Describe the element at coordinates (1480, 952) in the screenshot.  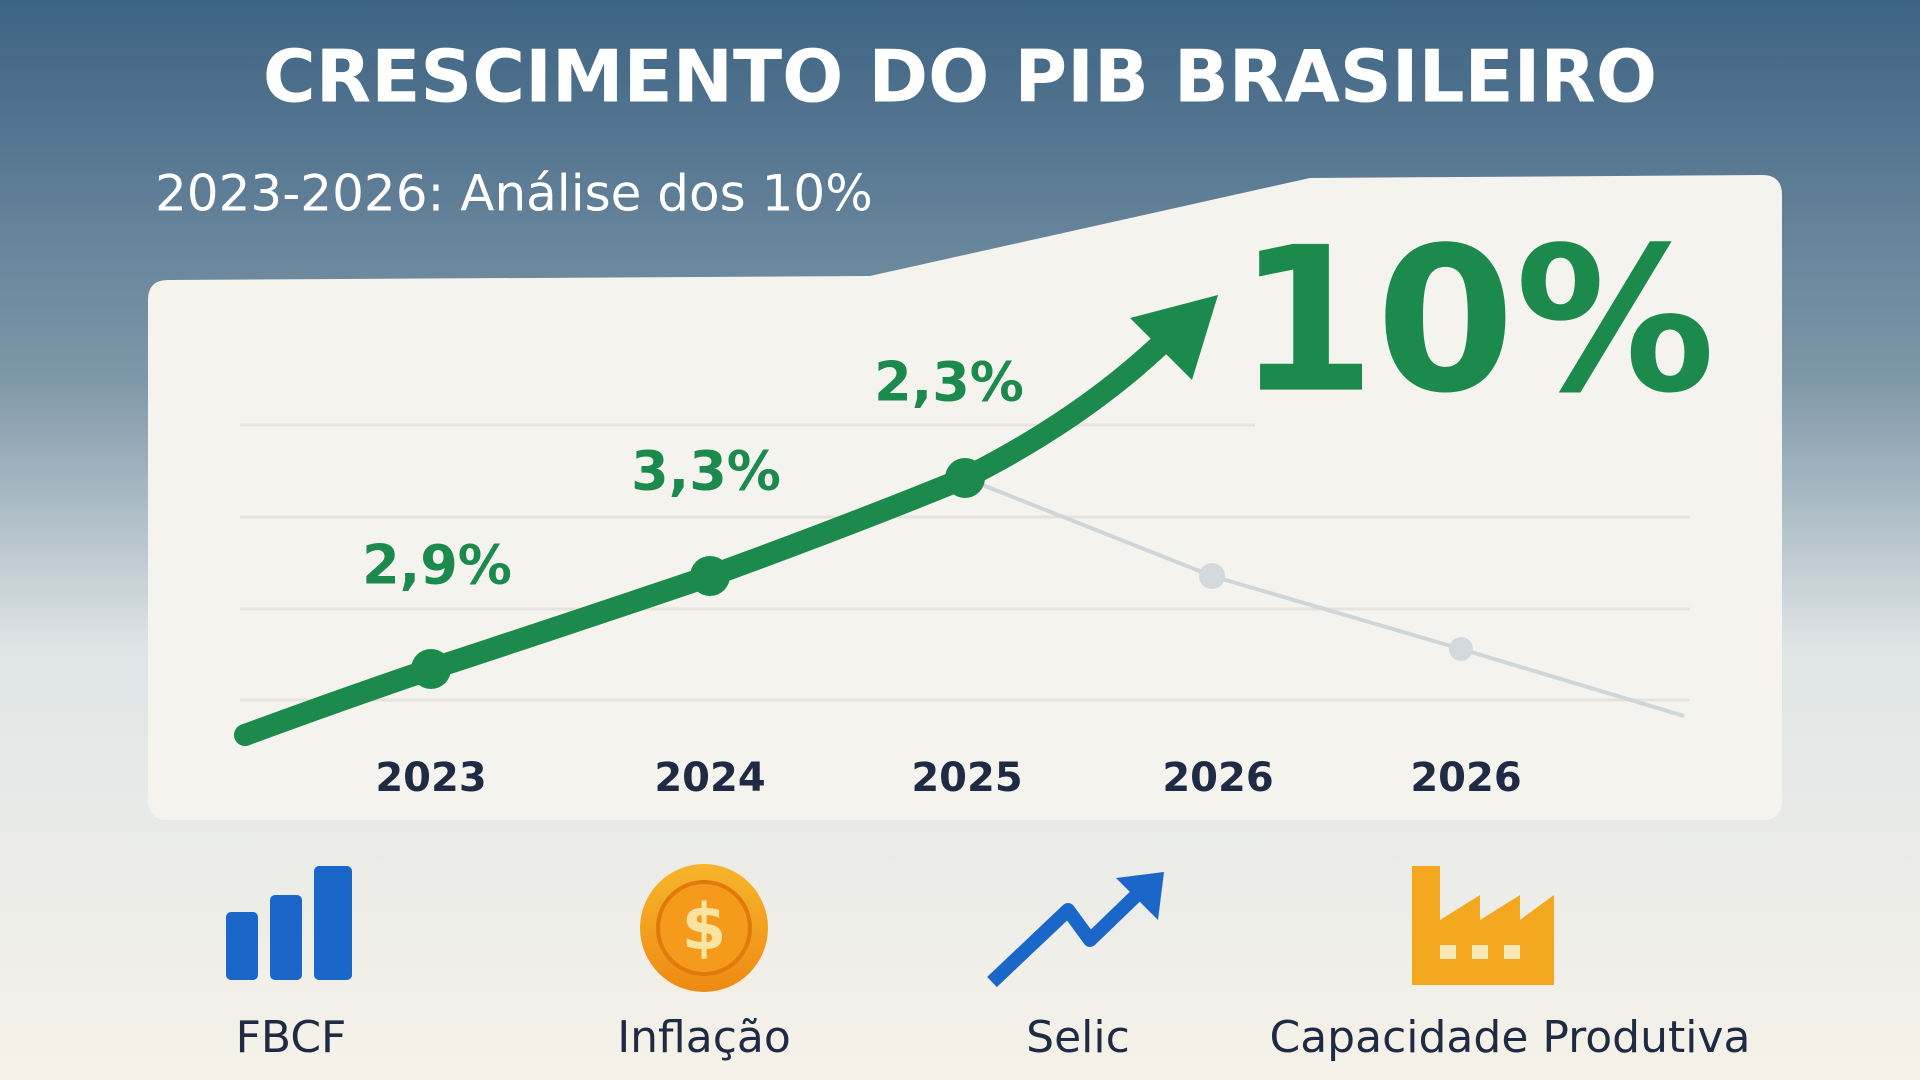
I see `icon-factory-windows` at that location.